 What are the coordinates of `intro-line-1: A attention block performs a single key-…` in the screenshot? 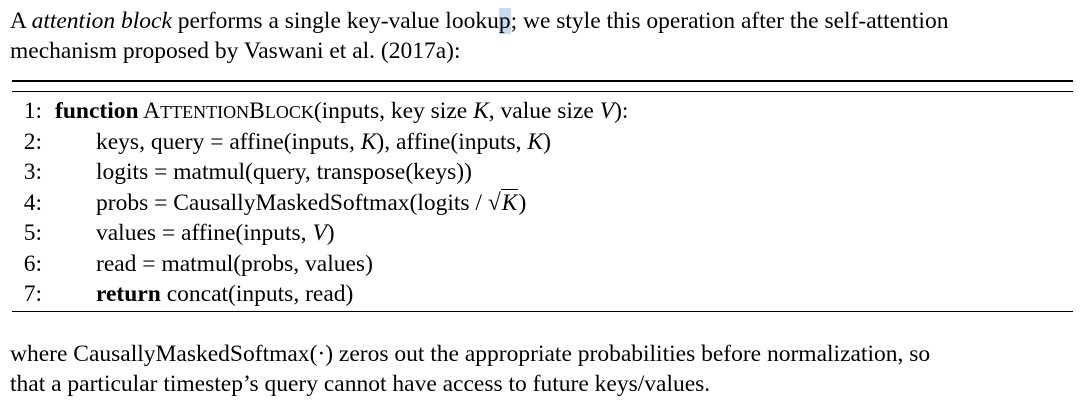 It's located at (544, 21).